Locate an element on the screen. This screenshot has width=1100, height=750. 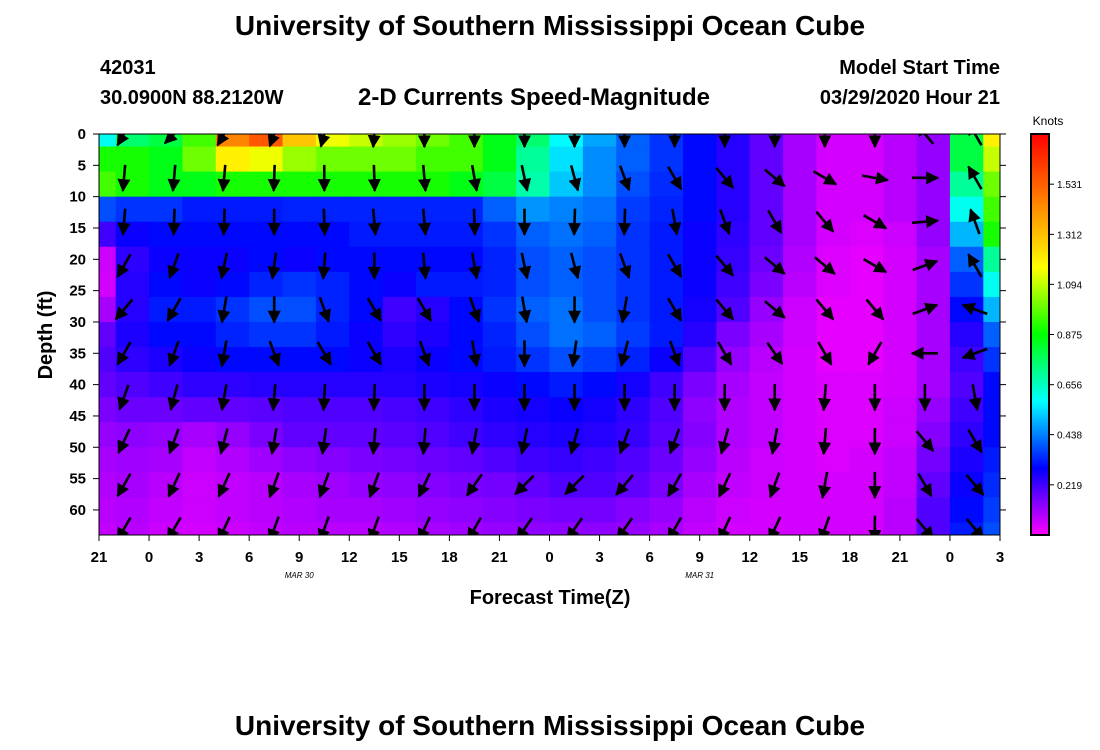
x-date-label: MAR 31 is located at coordinates (699, 575).